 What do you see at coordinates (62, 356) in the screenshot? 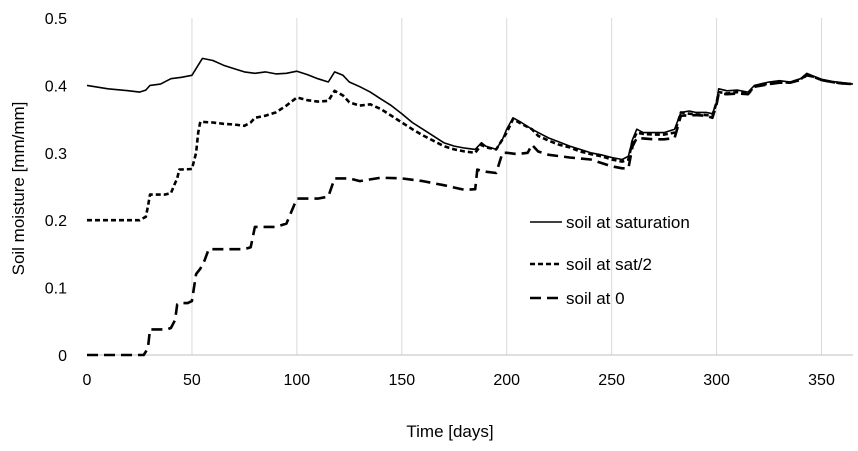
I see `y-tick-label: 0` at bounding box center [62, 356].